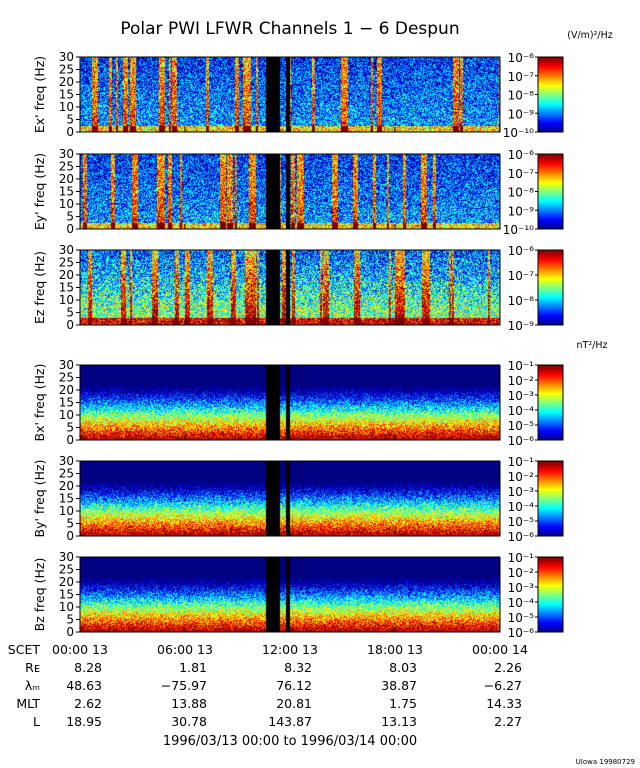 The height and width of the screenshot is (768, 640). Describe the element at coordinates (504, 703) in the screenshot. I see `ephemeris-value: 14.33` at that location.